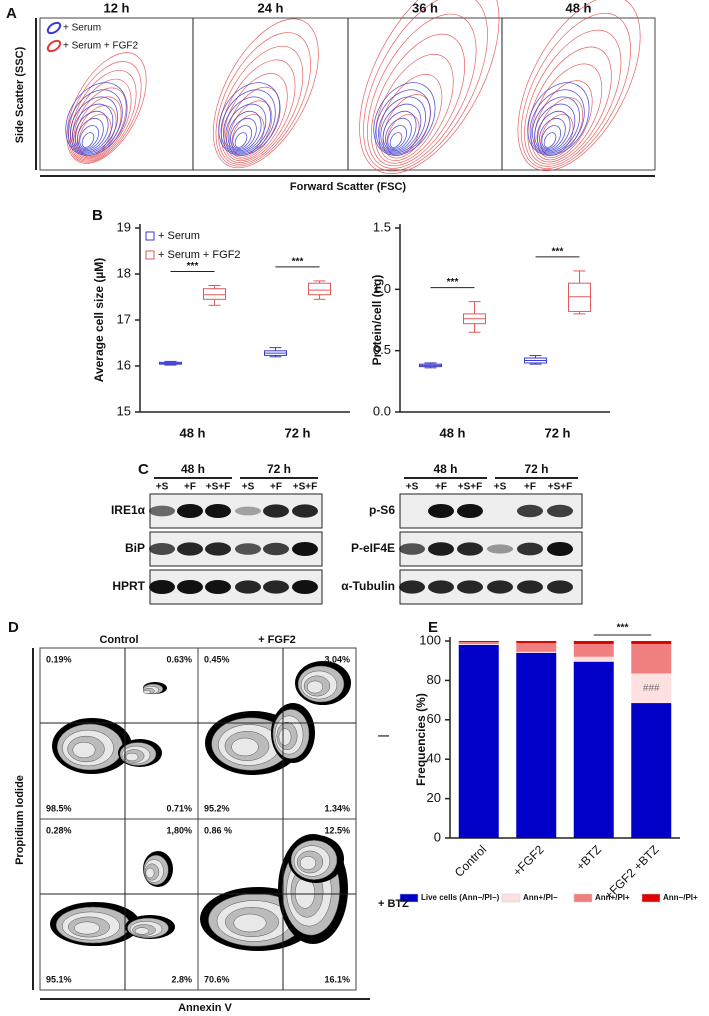 This screenshot has width=709, height=1016. I want to click on y-tick-label: 0, so click(437, 836).